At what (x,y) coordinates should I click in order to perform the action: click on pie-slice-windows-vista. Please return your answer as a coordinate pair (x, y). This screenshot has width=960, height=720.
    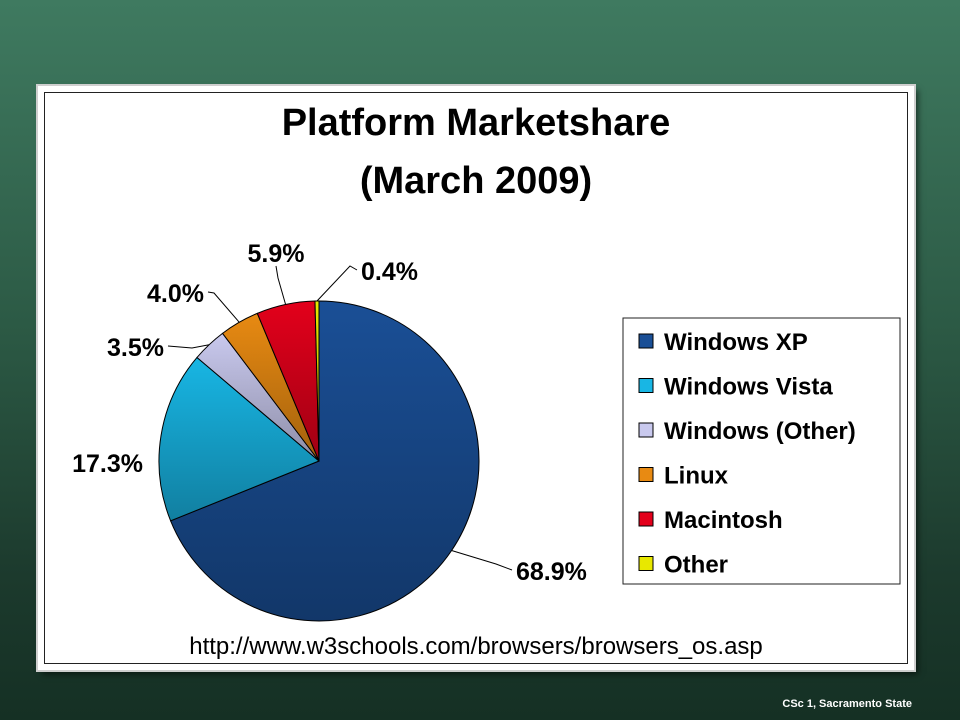
    Looking at the image, I should click on (239, 439).